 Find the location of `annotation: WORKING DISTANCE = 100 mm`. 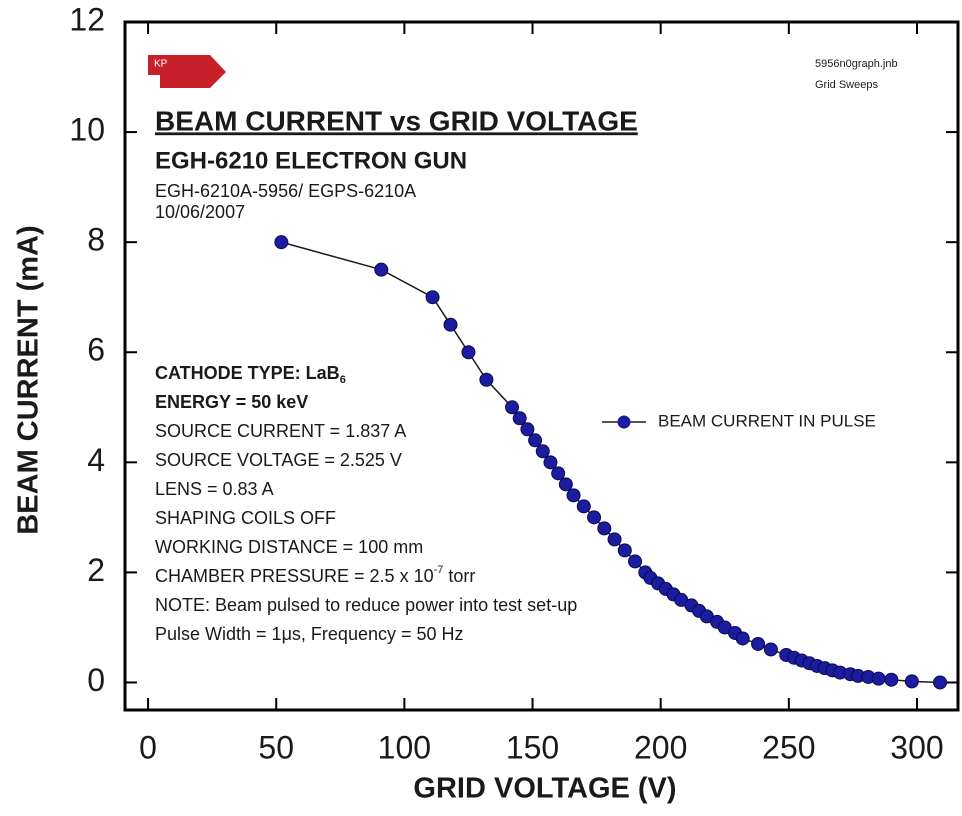

annotation: WORKING DISTANCE = 100 mm is located at coordinates (289, 547).